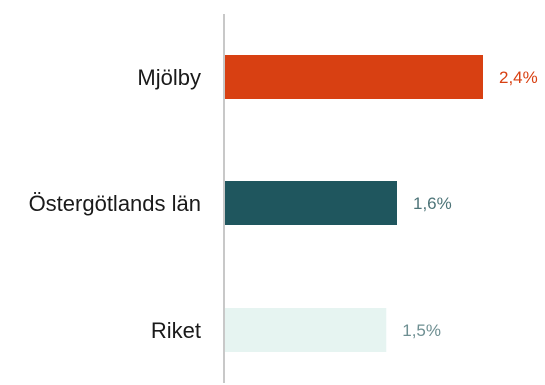 The width and height of the screenshot is (545, 385). What do you see at coordinates (432, 203) in the screenshot?
I see `value-label-1: 1,6%` at bounding box center [432, 203].